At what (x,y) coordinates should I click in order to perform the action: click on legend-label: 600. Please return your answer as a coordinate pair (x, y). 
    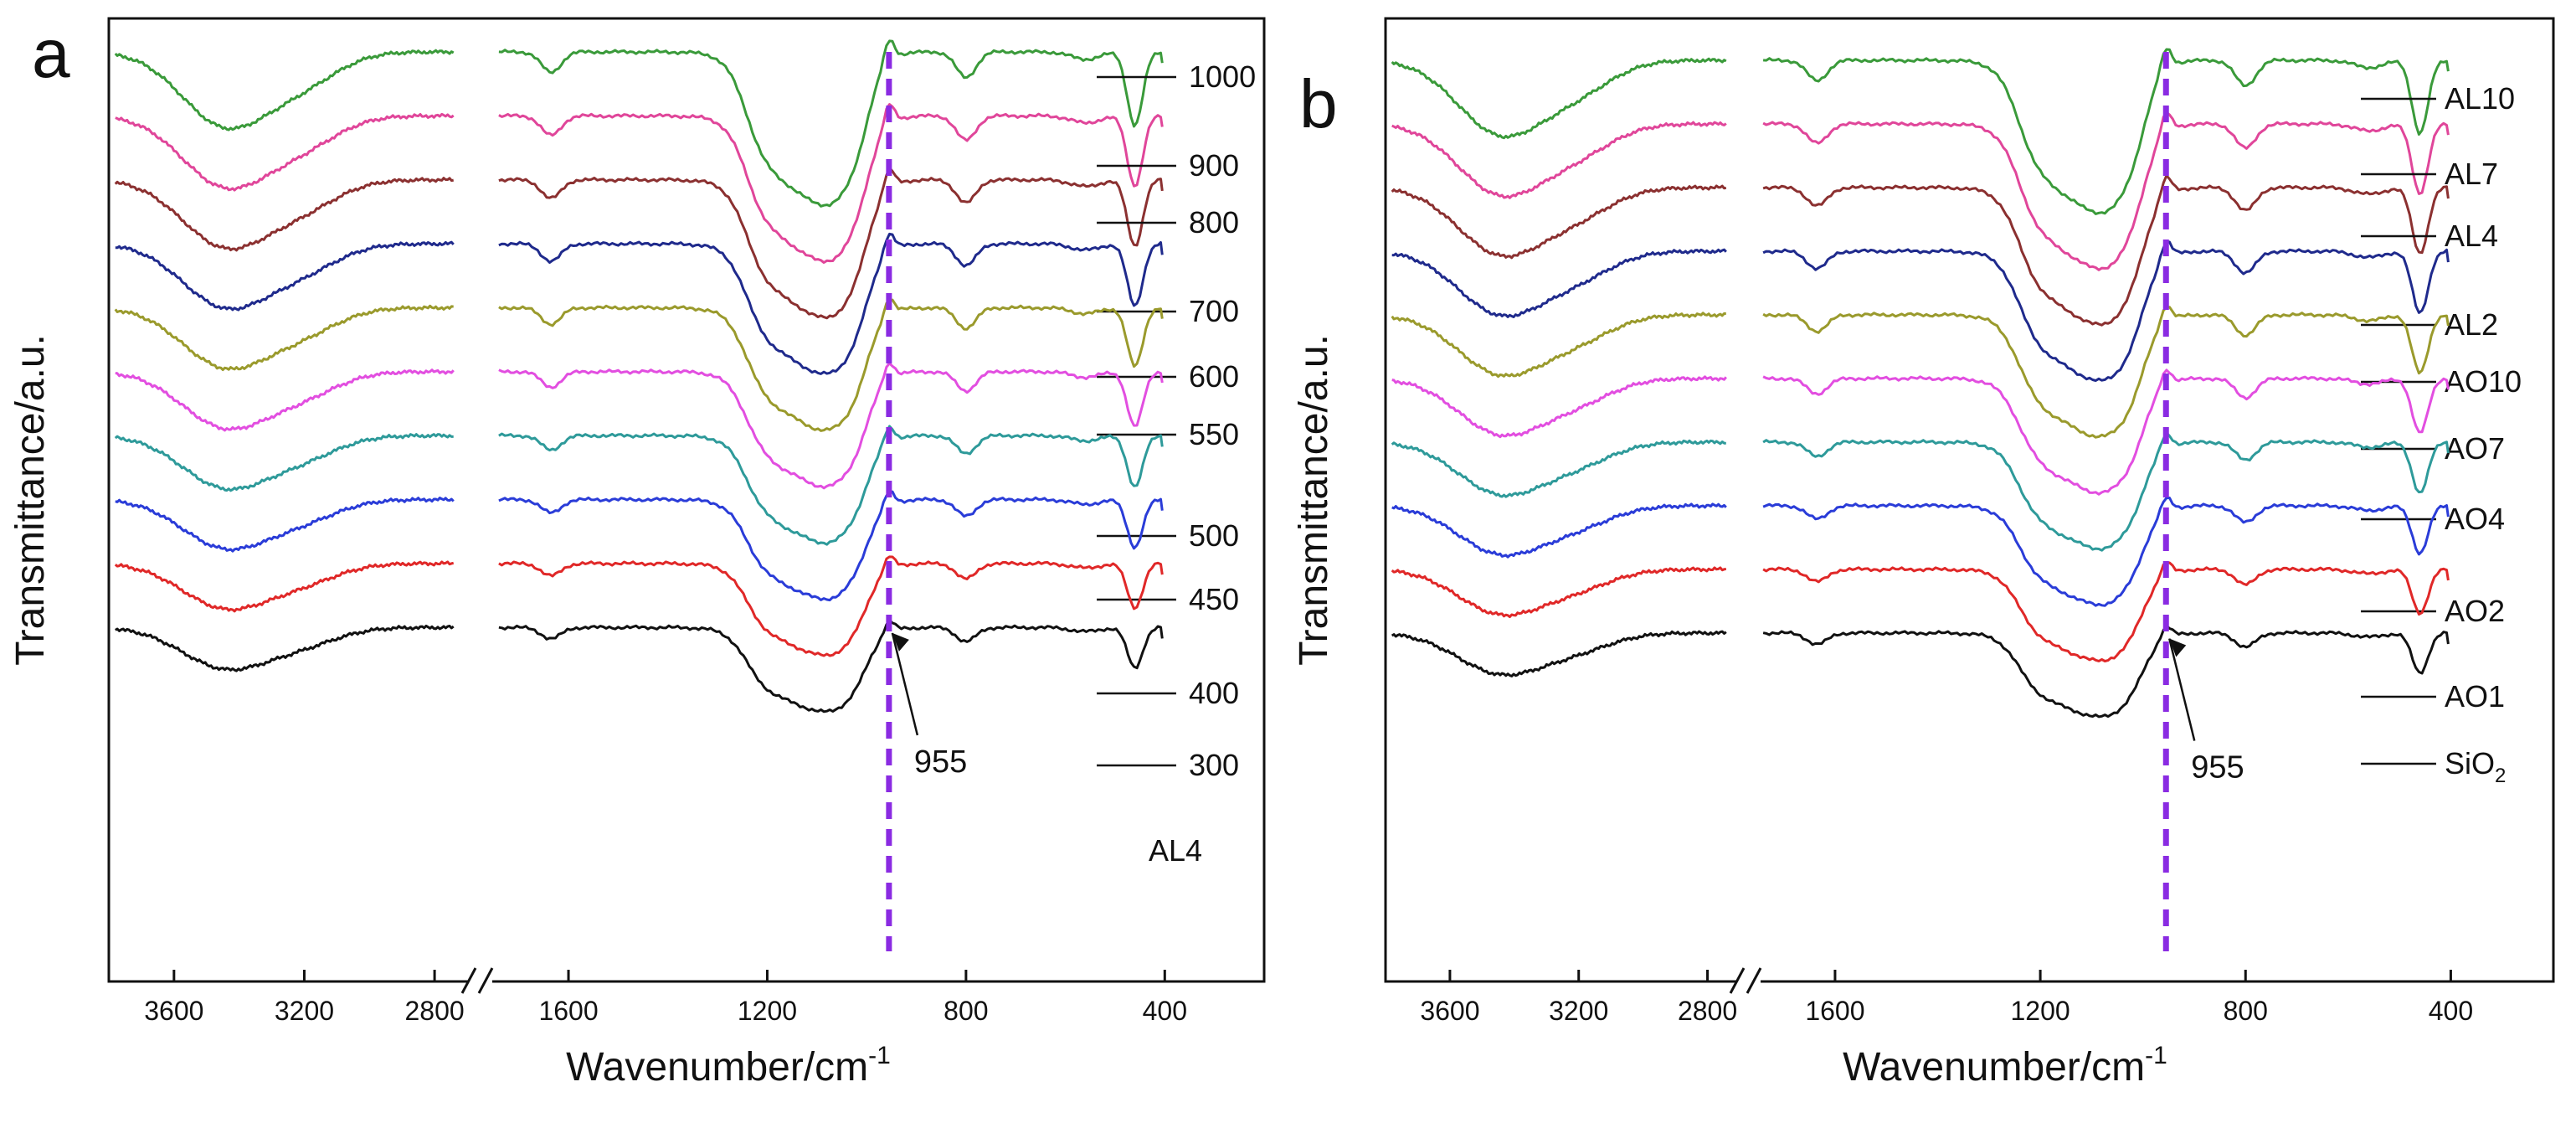
    Looking at the image, I should click on (1214, 376).